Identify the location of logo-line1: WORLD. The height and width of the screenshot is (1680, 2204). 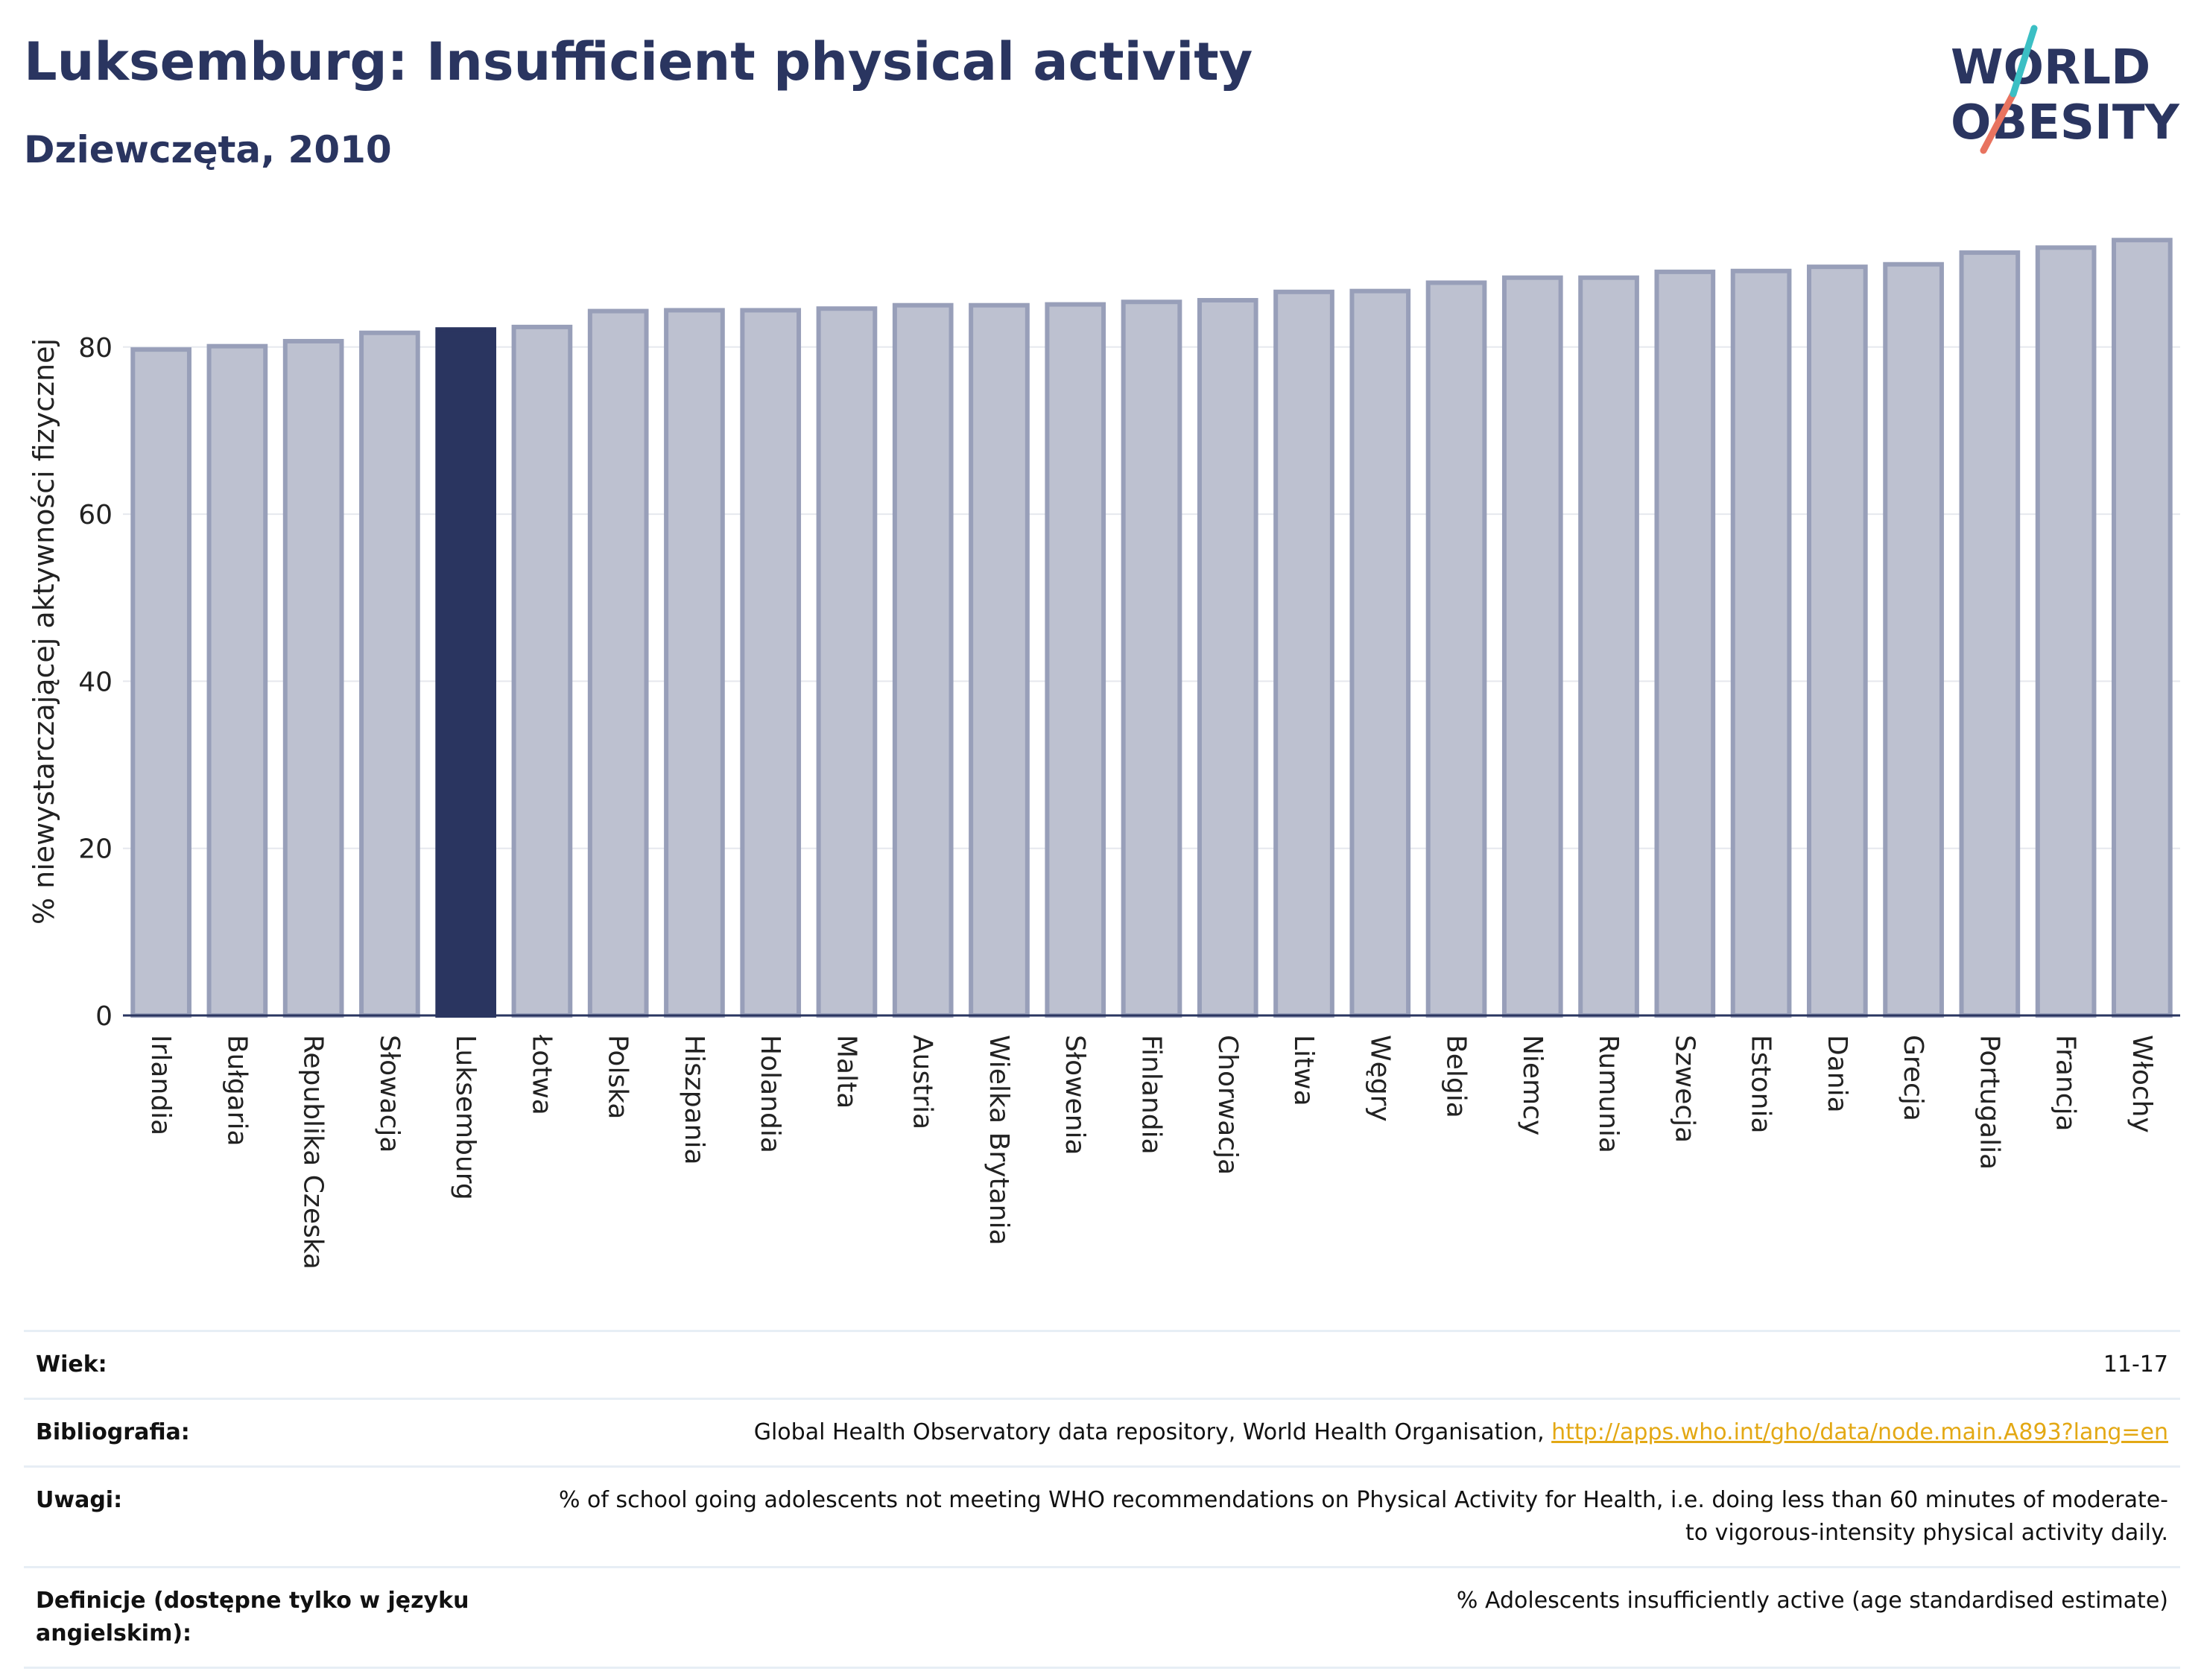
(2050, 67).